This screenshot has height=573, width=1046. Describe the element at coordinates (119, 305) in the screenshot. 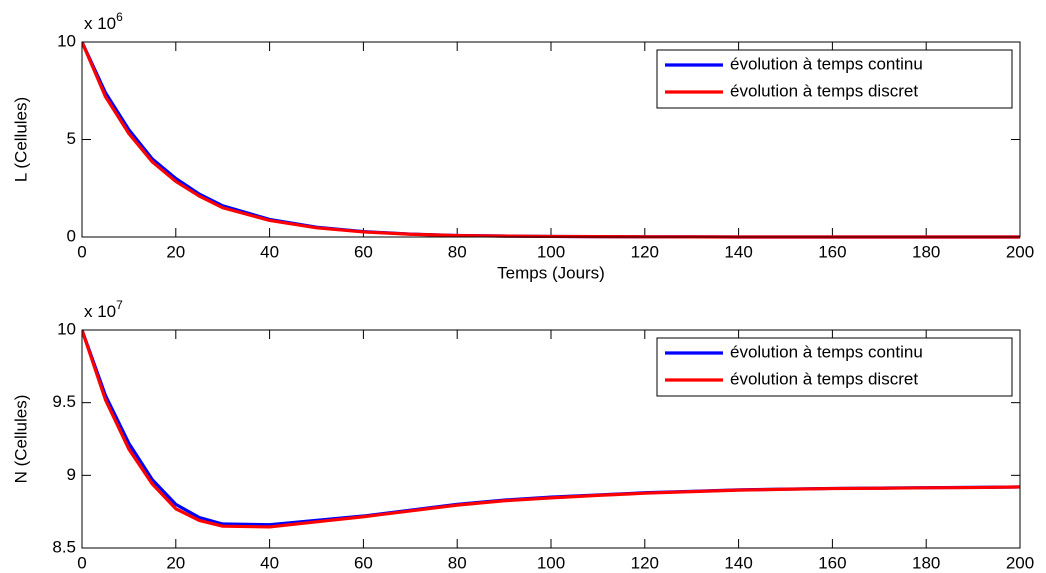

I see `y-scale-exponent: 7` at that location.